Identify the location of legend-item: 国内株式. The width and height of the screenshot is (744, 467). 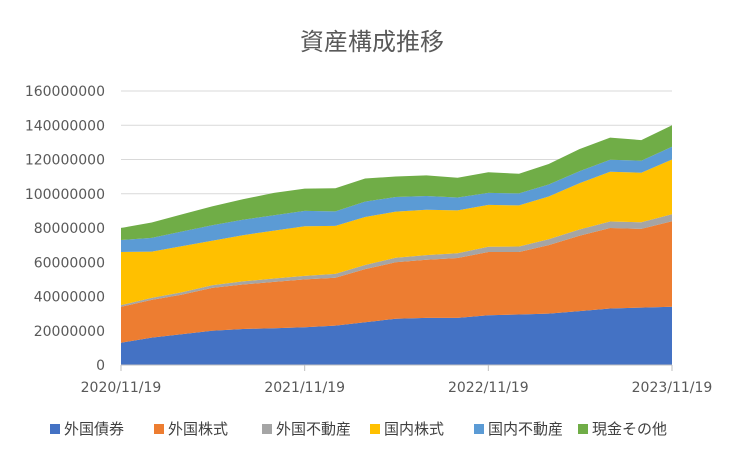
(407, 429).